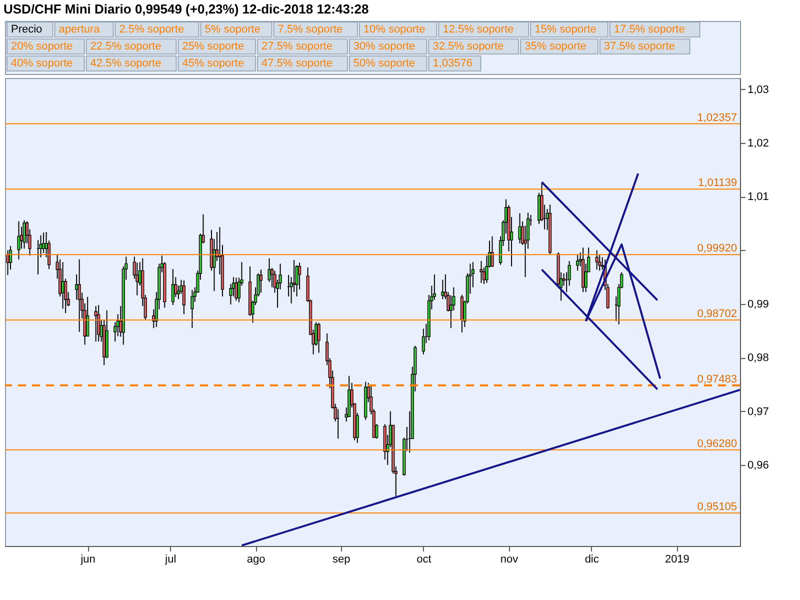  What do you see at coordinates (384, 64) in the screenshot?
I see `text: 50% soporte` at bounding box center [384, 64].